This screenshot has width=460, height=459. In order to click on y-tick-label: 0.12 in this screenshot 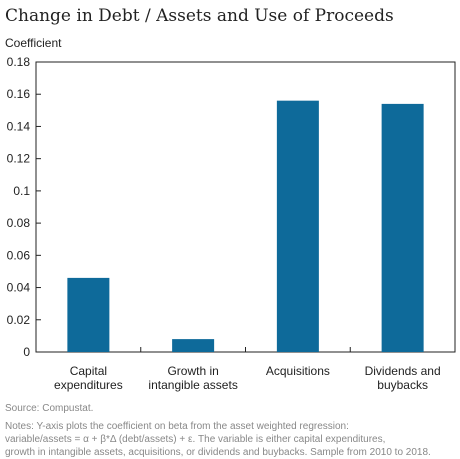, I will do `click(19, 159)`.